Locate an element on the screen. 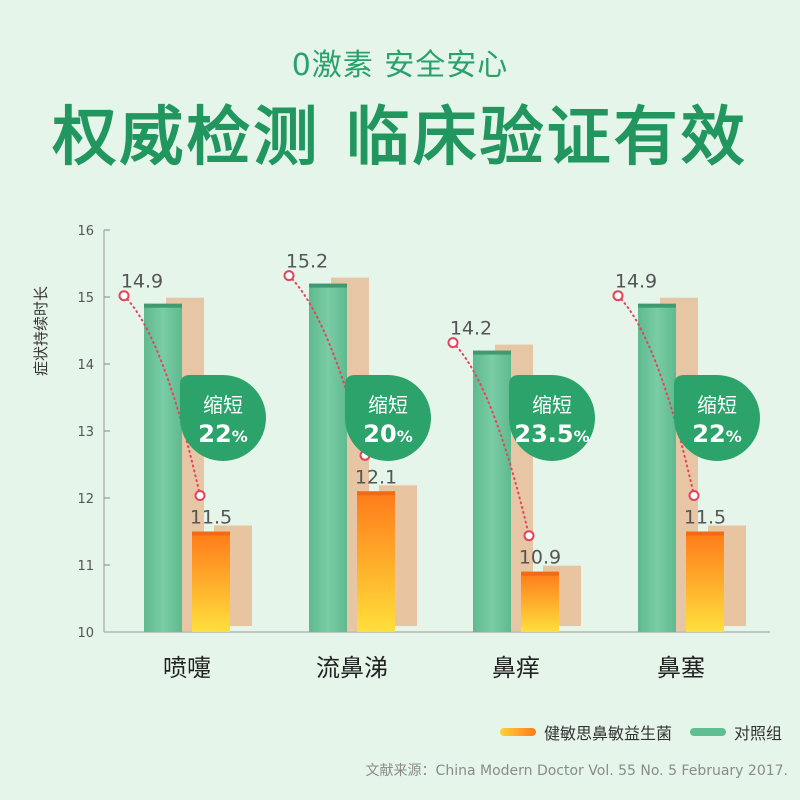 This screenshot has height=800, width=800. legend: 健敏思鼻敏益生菌 对照组 is located at coordinates (632, 732).